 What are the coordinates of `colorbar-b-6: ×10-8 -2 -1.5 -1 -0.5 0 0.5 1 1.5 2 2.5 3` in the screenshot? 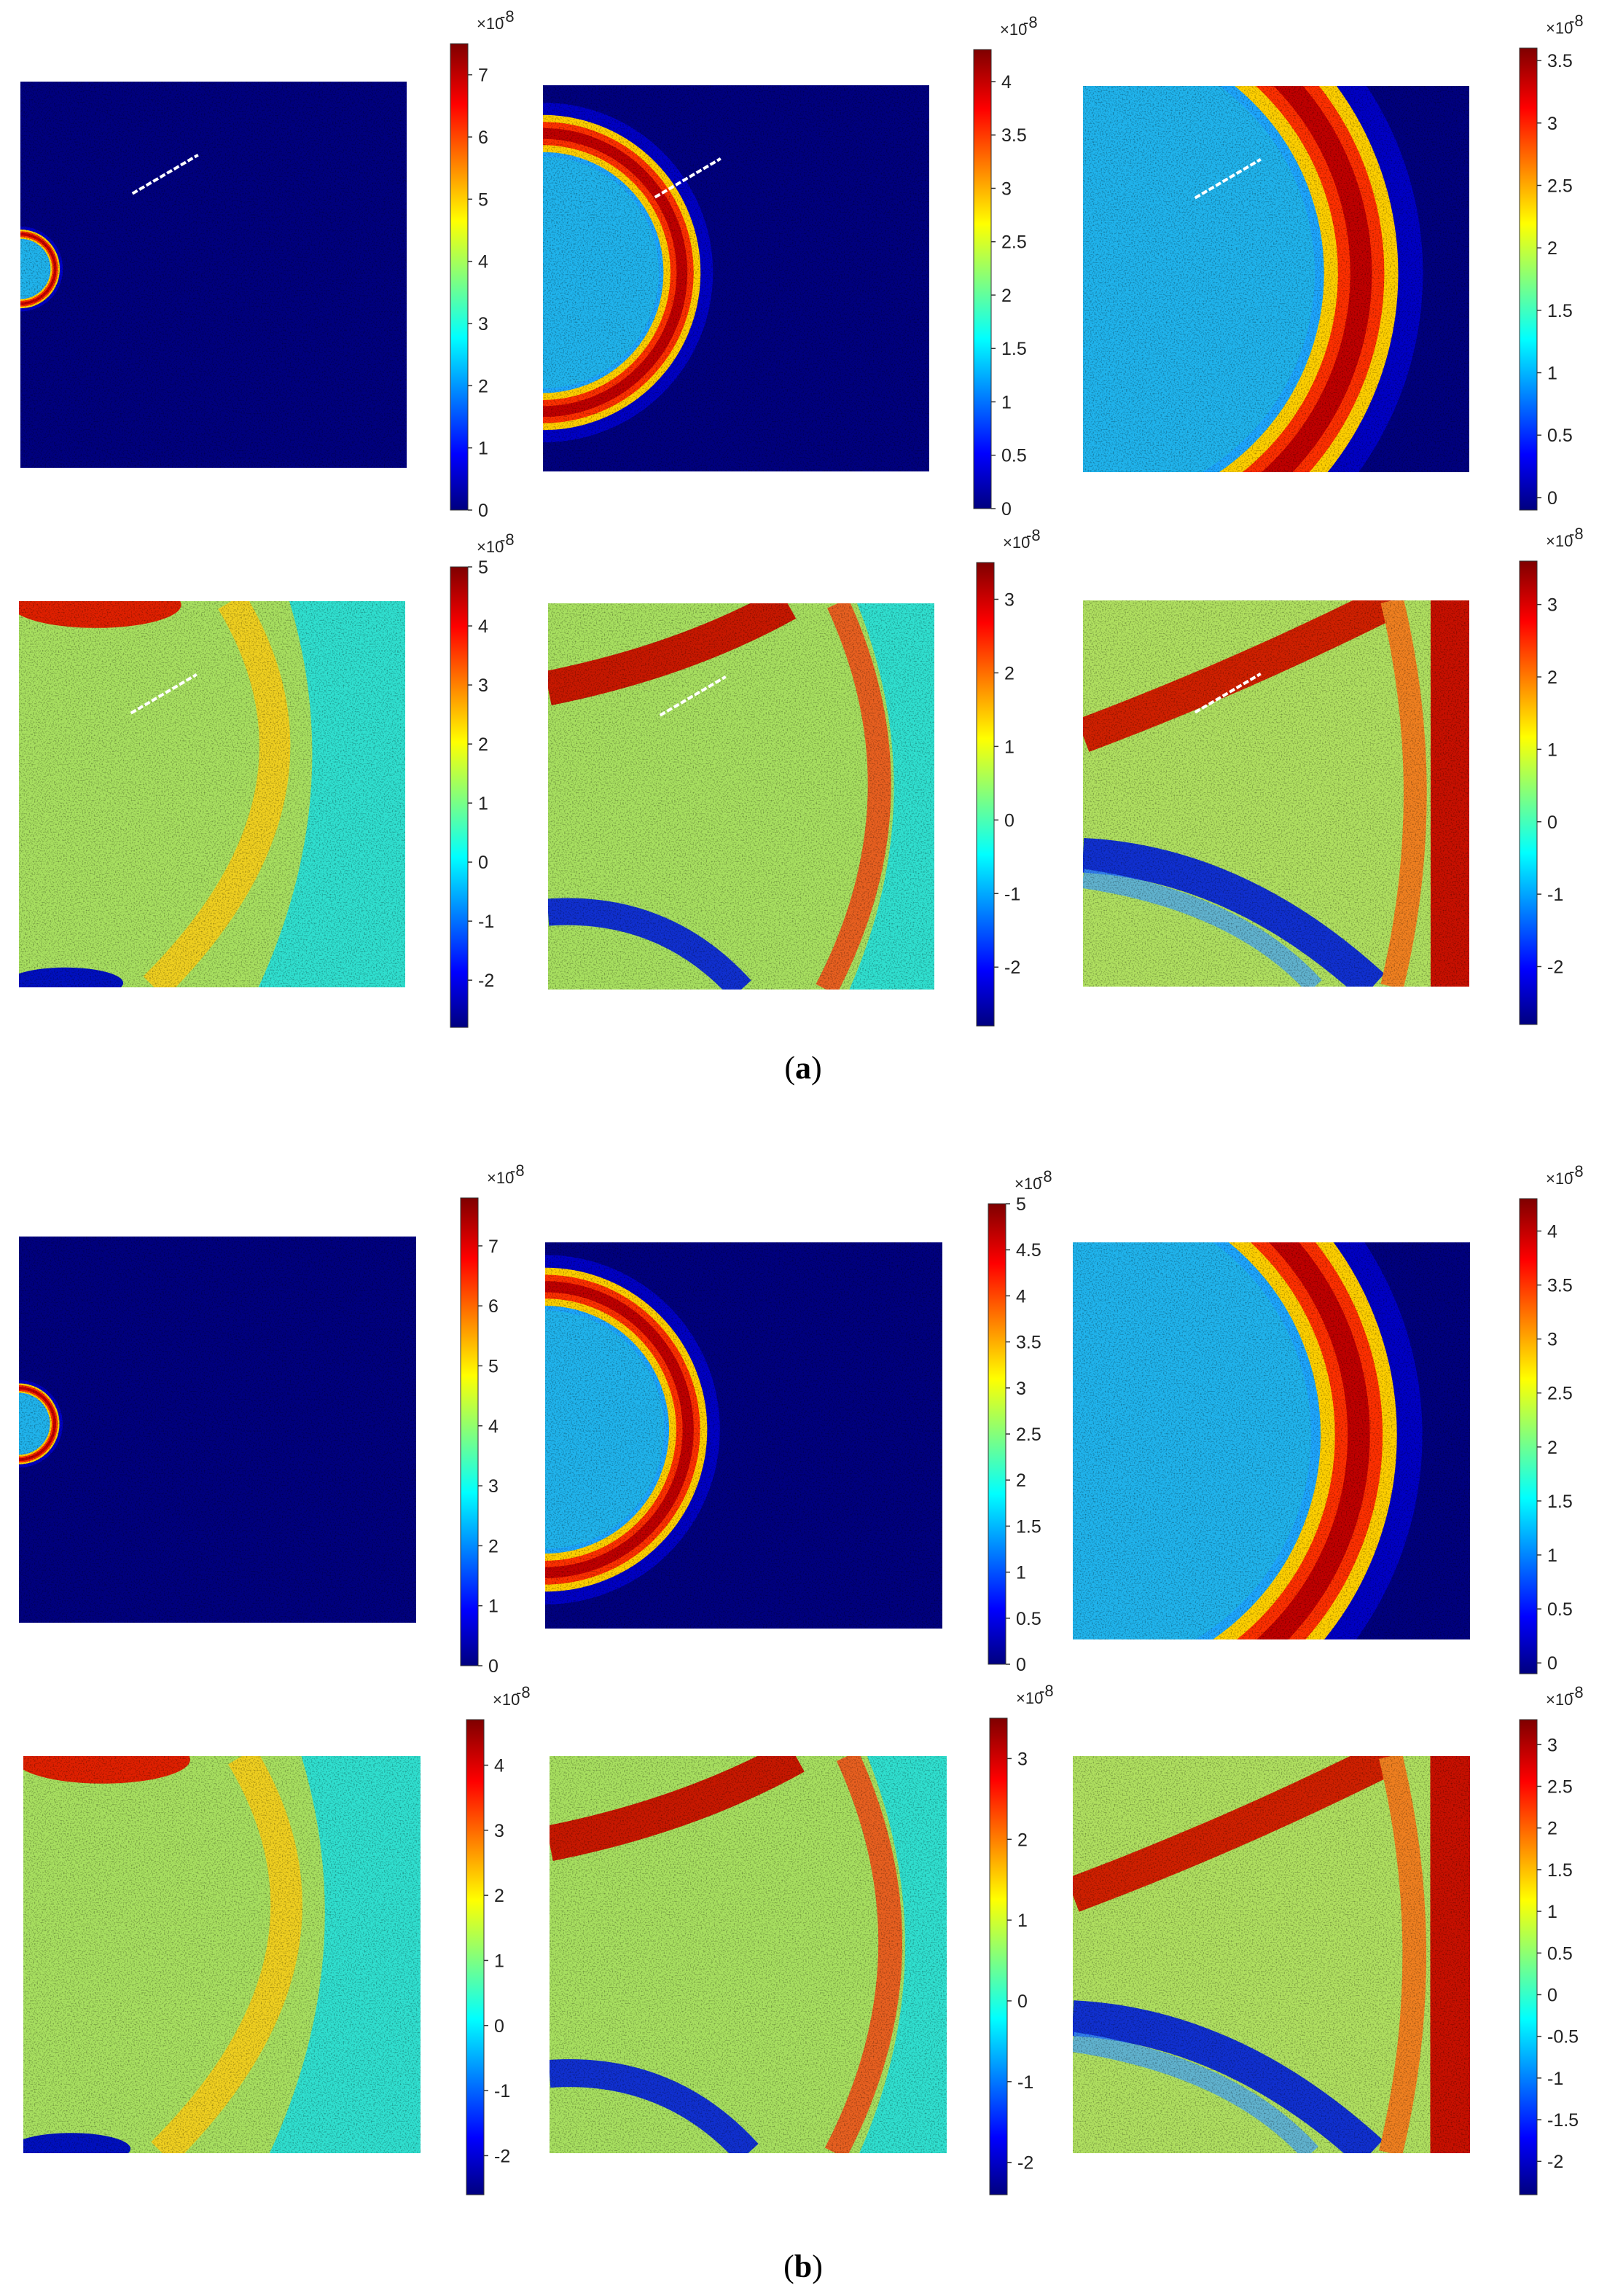 It's located at (1551, 1939).